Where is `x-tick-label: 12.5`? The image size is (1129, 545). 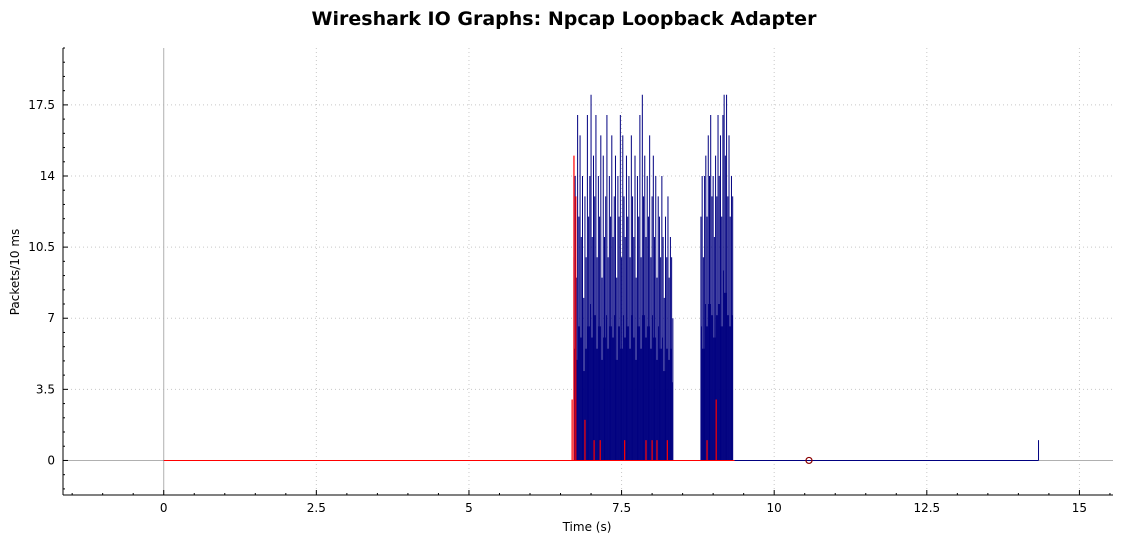
x-tick-label: 12.5 is located at coordinates (926, 508).